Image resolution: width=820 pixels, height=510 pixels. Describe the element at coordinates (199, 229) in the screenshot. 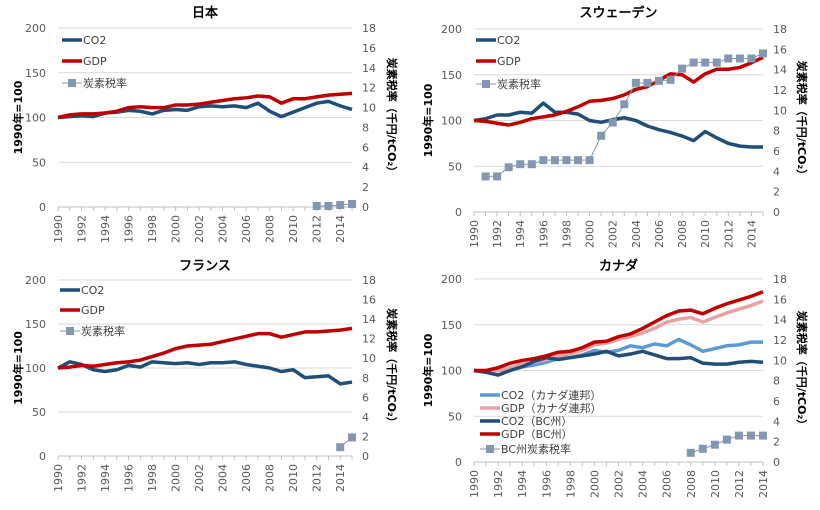

I see `x-tick-label: 2002` at that location.